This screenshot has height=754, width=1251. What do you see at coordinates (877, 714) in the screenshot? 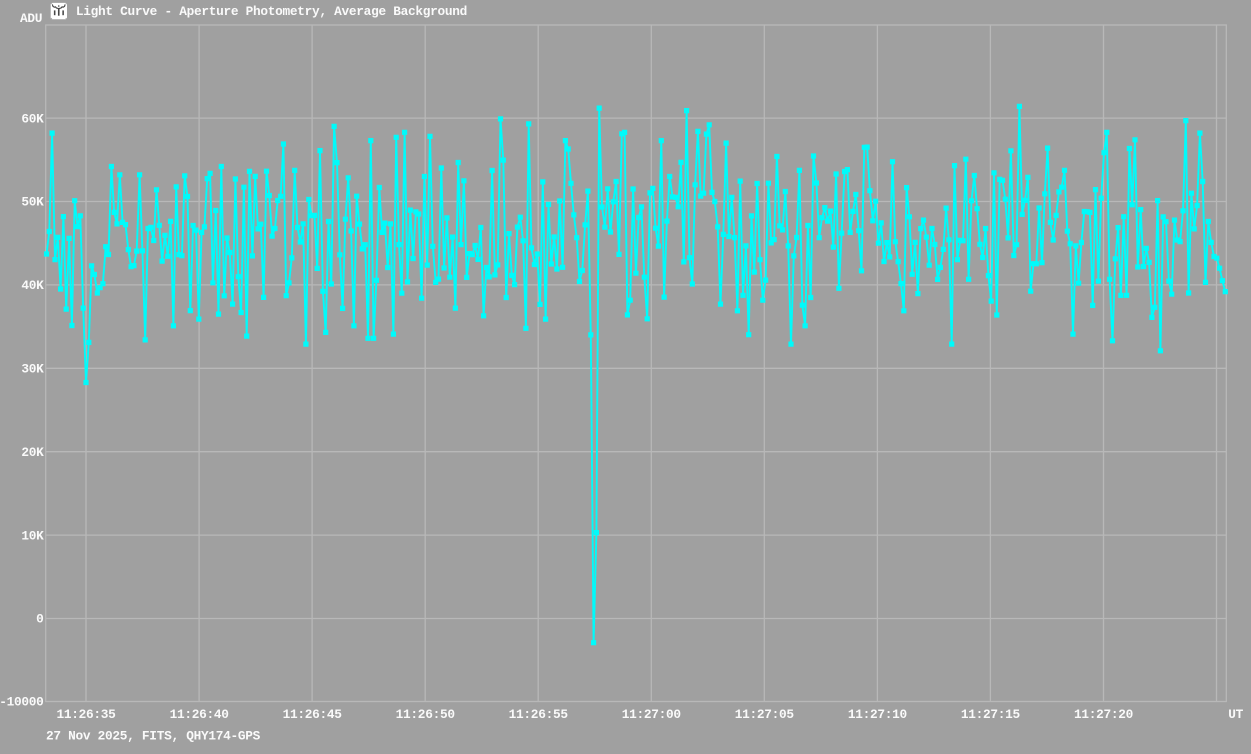
I see `svg-text: 11:27:10` at bounding box center [877, 714].